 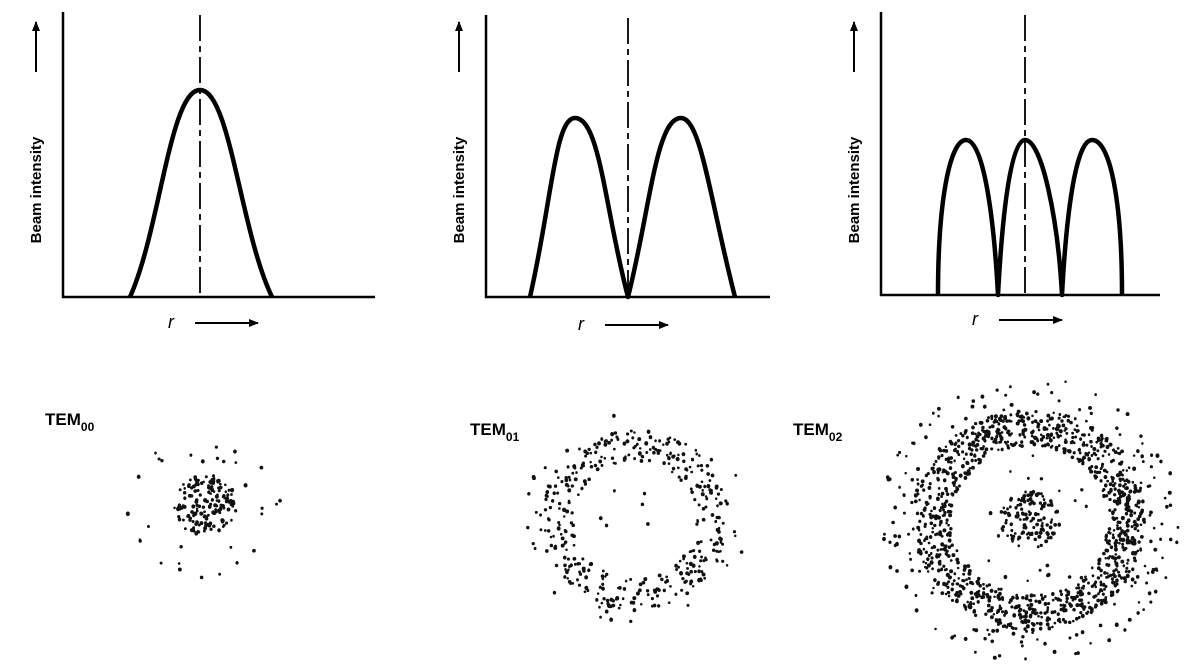 What do you see at coordinates (836, 437) in the screenshot?
I see `mode-subscript: 02` at bounding box center [836, 437].